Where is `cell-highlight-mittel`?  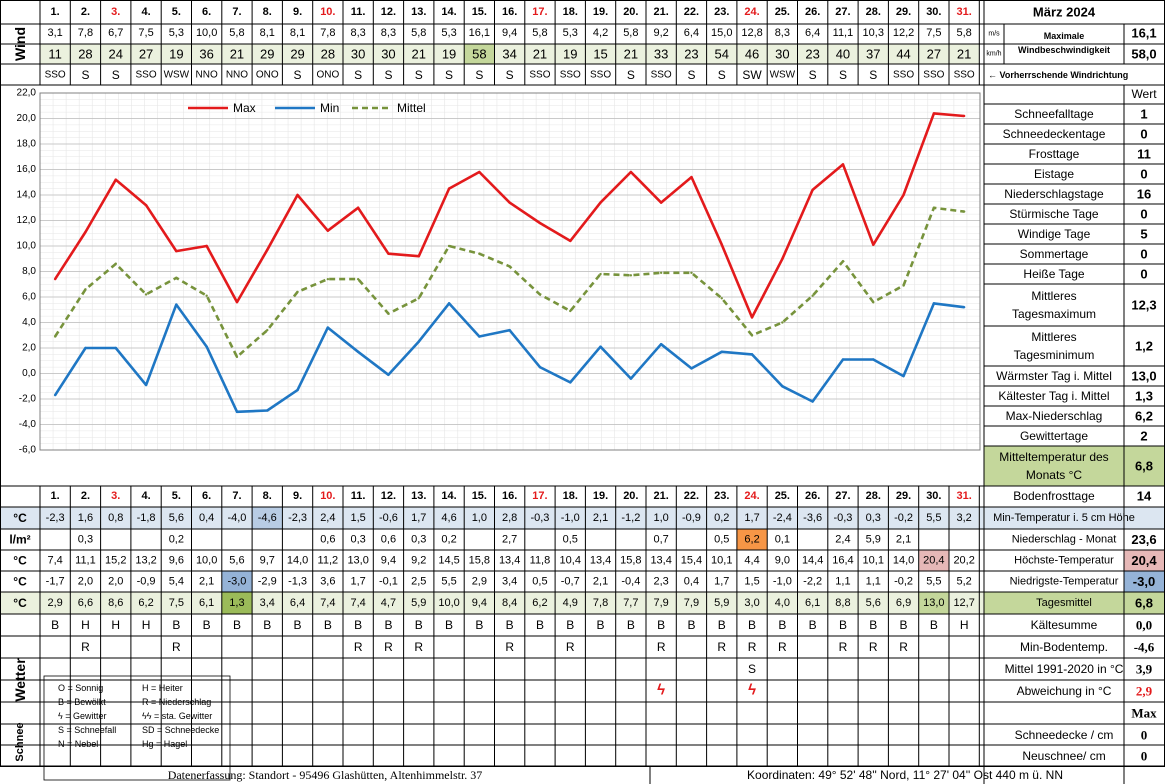
cell-highlight-mittel is located at coordinates (237, 603).